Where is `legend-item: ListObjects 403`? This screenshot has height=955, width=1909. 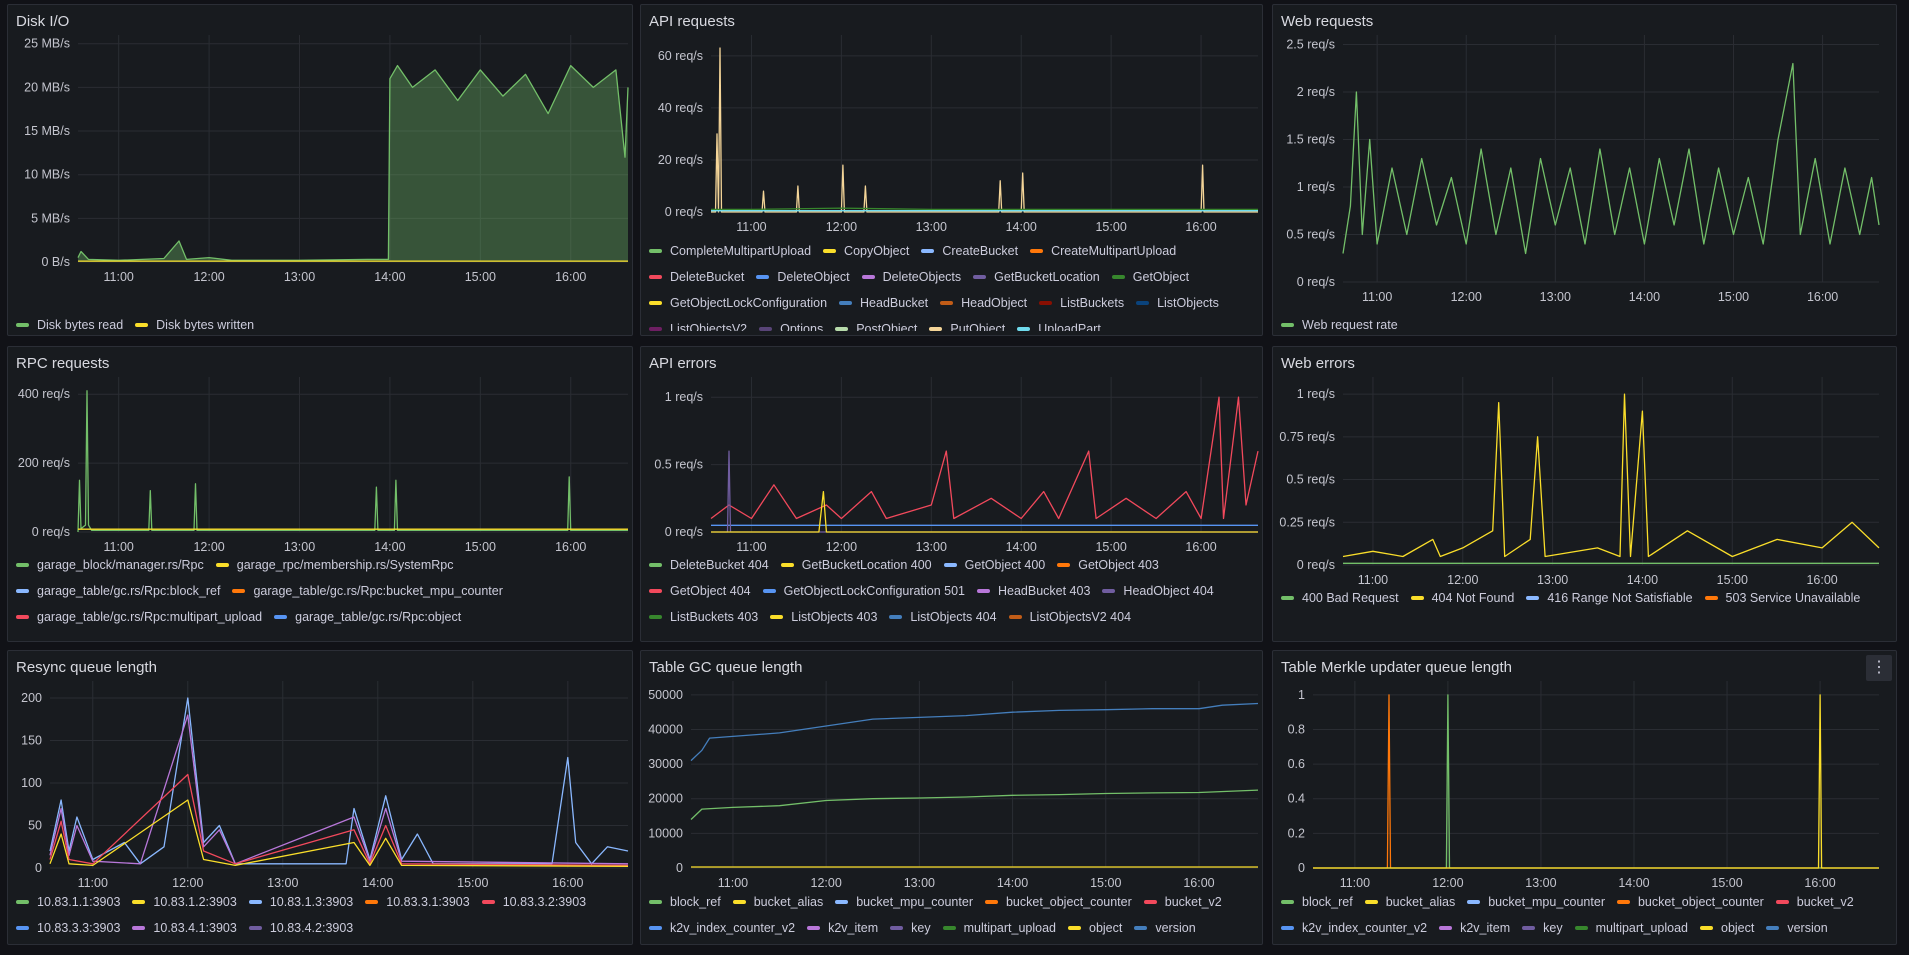 legend-item: ListObjects 403 is located at coordinates (823, 617).